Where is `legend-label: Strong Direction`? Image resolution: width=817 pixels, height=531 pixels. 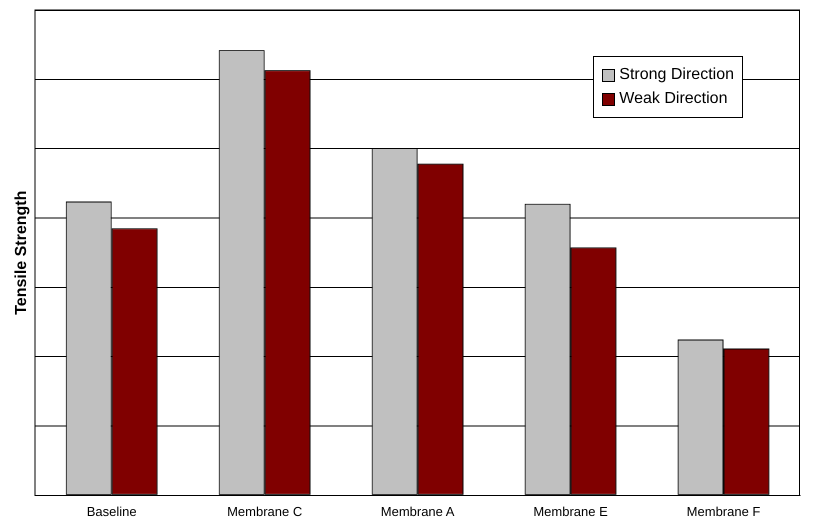
legend-label: Strong Direction is located at coordinates (676, 75).